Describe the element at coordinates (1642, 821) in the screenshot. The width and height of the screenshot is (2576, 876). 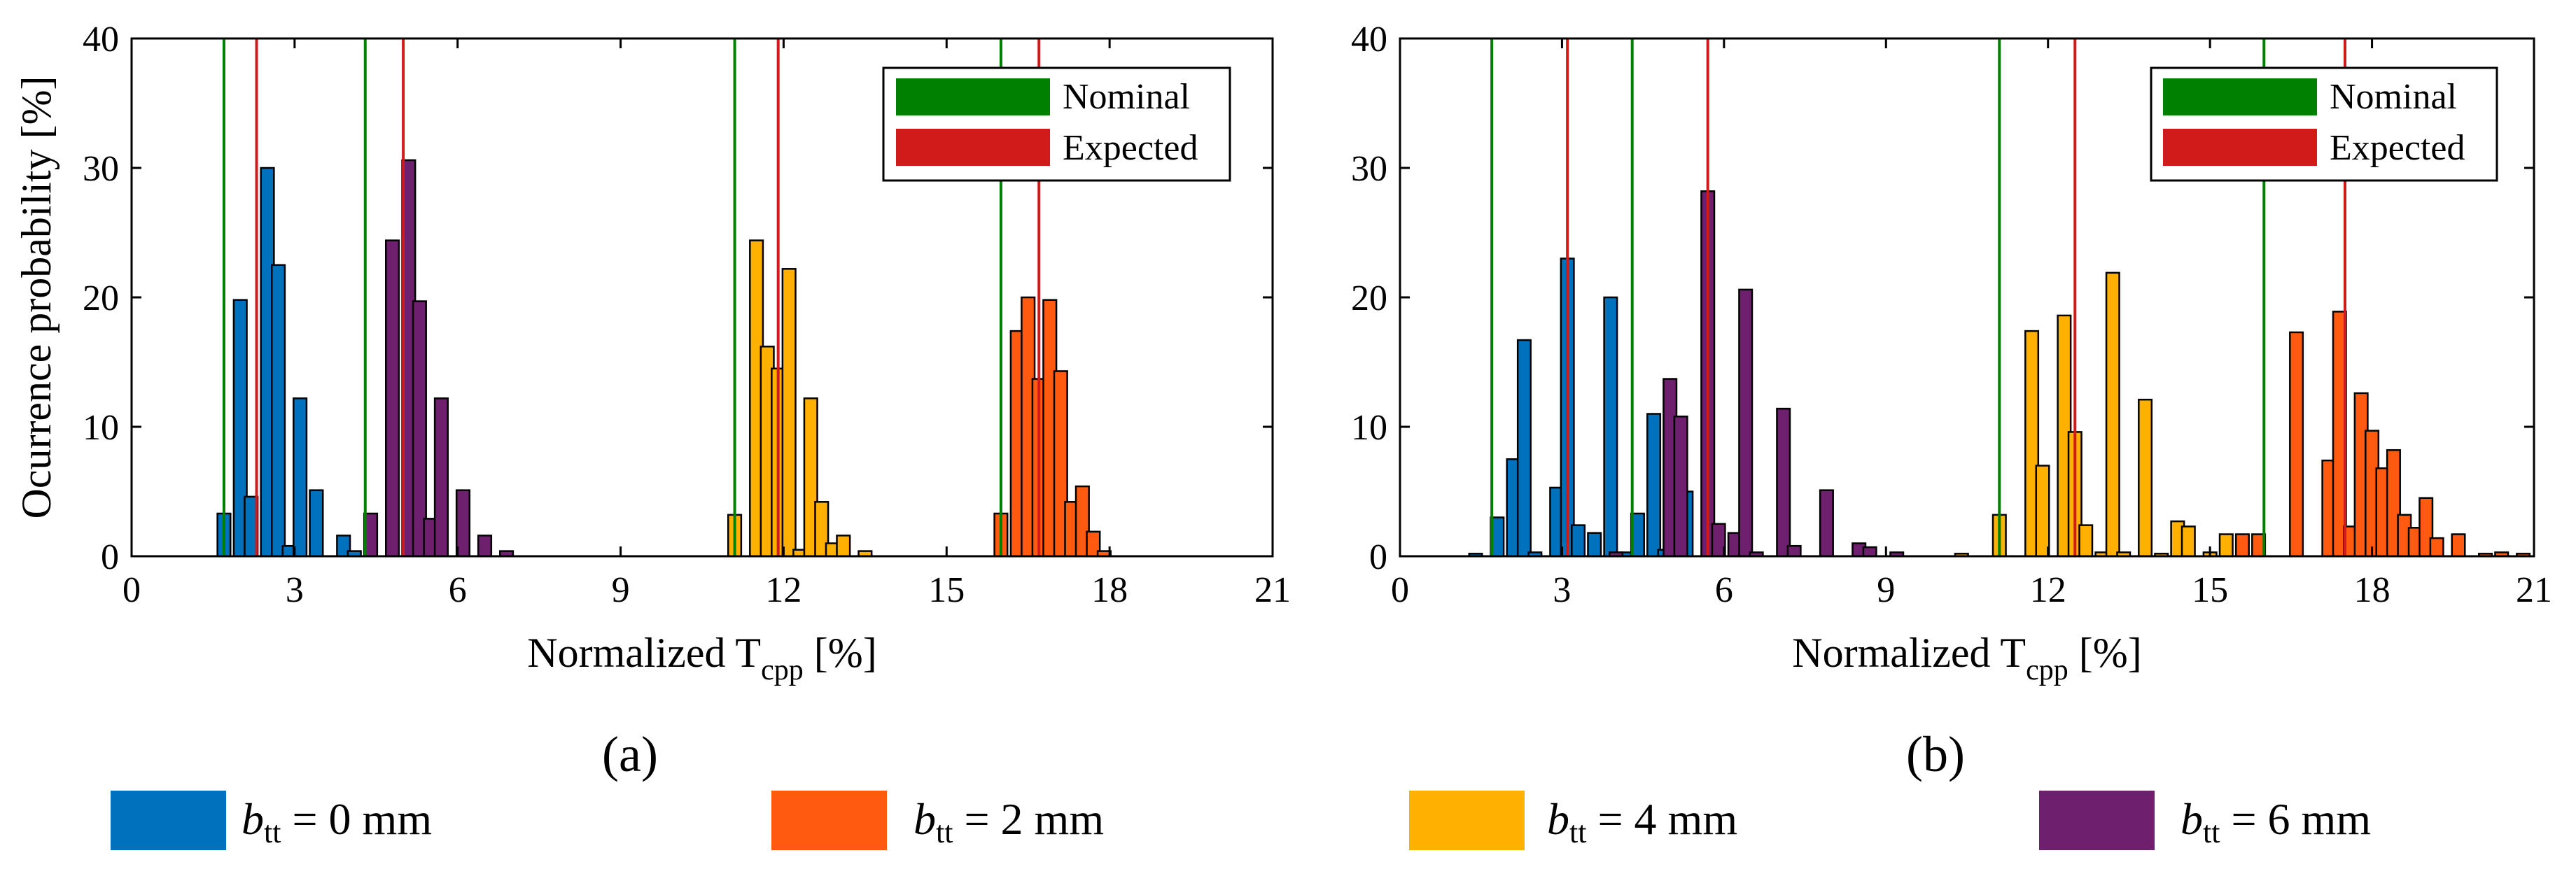
I see `shared-legend-label-2: btt = 4 mm` at that location.